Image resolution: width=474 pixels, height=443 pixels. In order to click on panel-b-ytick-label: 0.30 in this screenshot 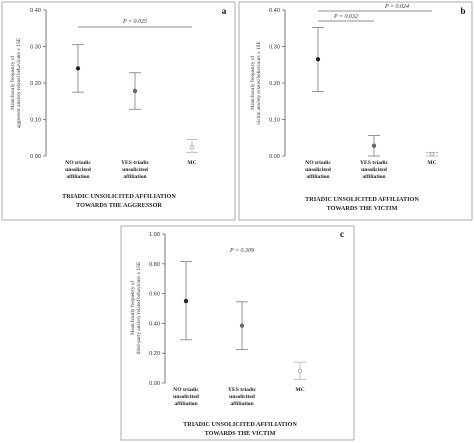, I will do `click(274, 48)`.